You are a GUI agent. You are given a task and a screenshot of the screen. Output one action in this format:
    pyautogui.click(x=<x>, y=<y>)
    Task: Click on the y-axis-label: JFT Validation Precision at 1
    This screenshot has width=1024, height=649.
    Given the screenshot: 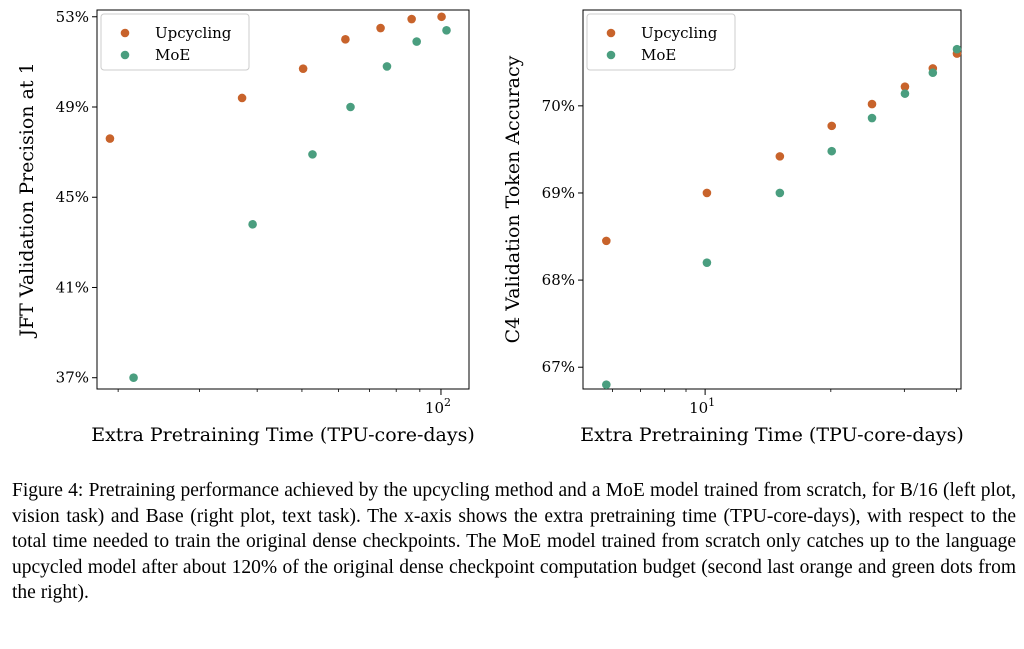 What is the action you would take?
    pyautogui.click(x=27, y=200)
    